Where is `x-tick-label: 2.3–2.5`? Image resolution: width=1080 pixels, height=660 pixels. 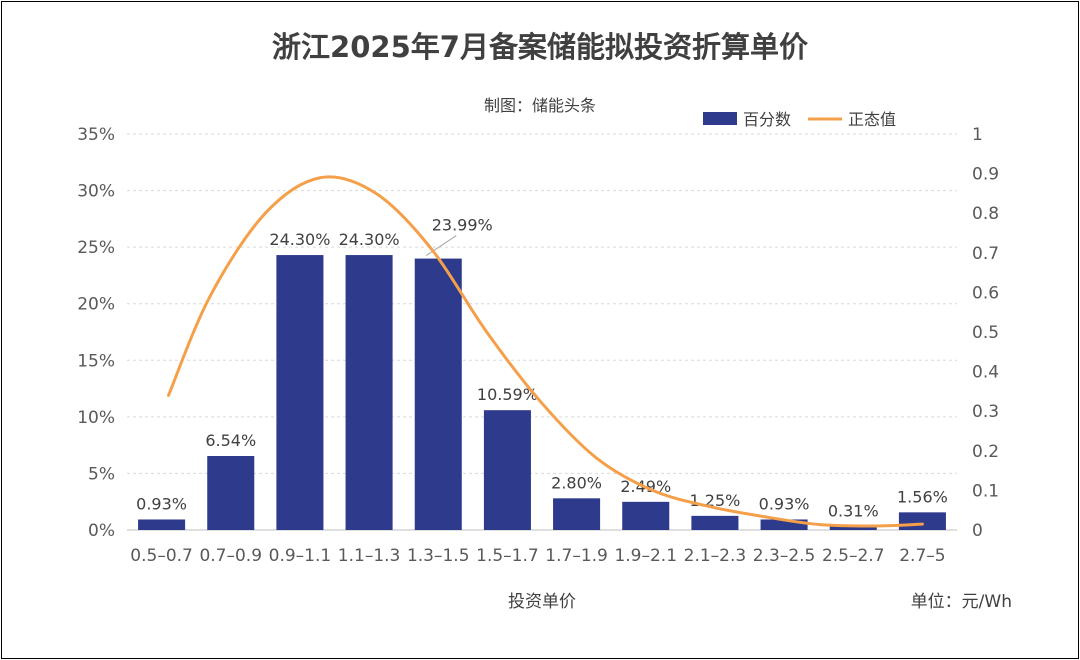 x-tick-label: 2.3–2.5 is located at coordinates (784, 556).